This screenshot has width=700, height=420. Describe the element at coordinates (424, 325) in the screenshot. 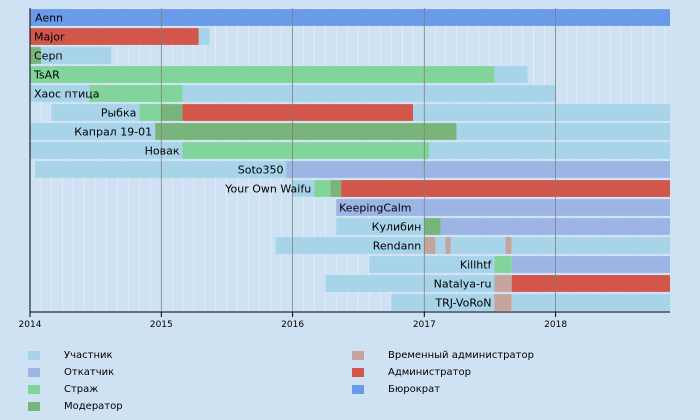

I see `x-tick-label: 2017` at that location.